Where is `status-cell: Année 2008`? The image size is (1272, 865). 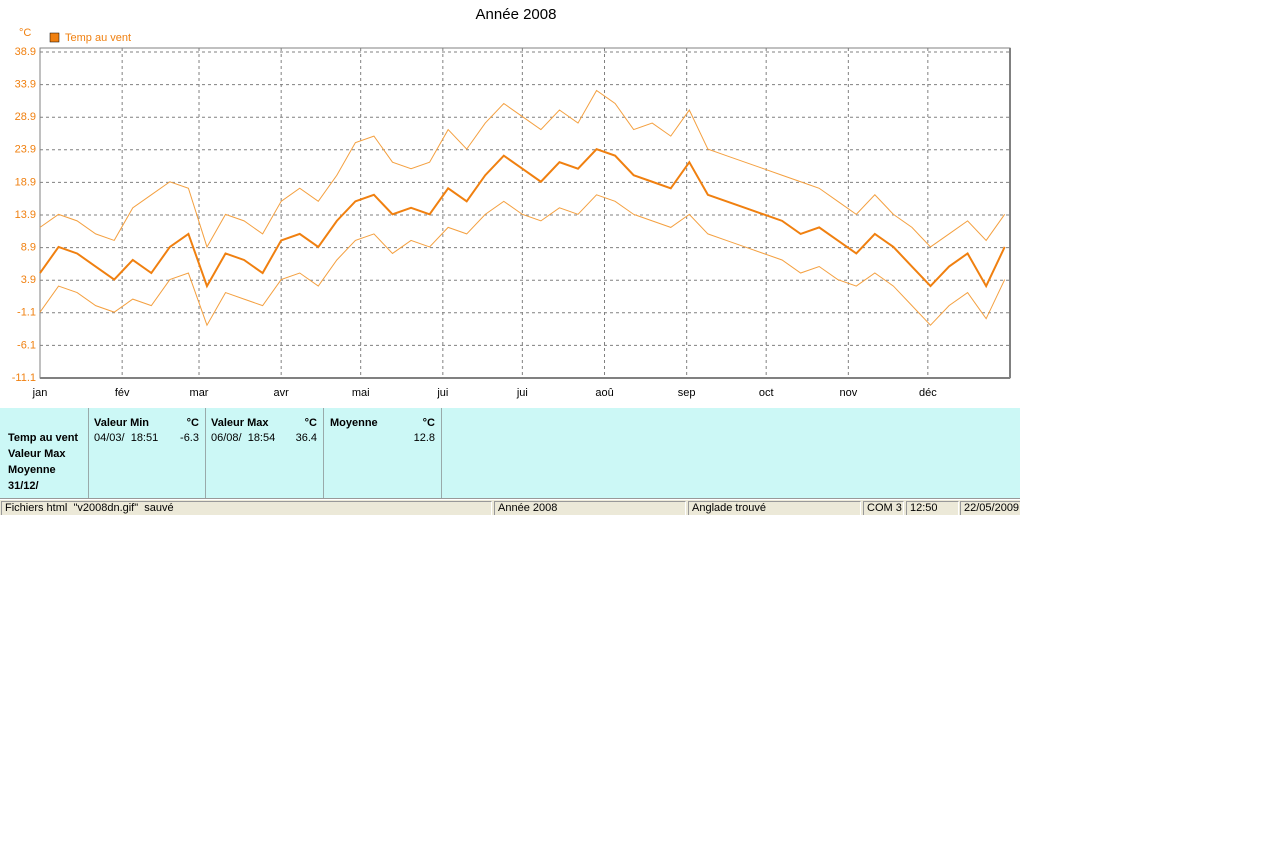
status-cell: Année 2008 is located at coordinates (590, 508).